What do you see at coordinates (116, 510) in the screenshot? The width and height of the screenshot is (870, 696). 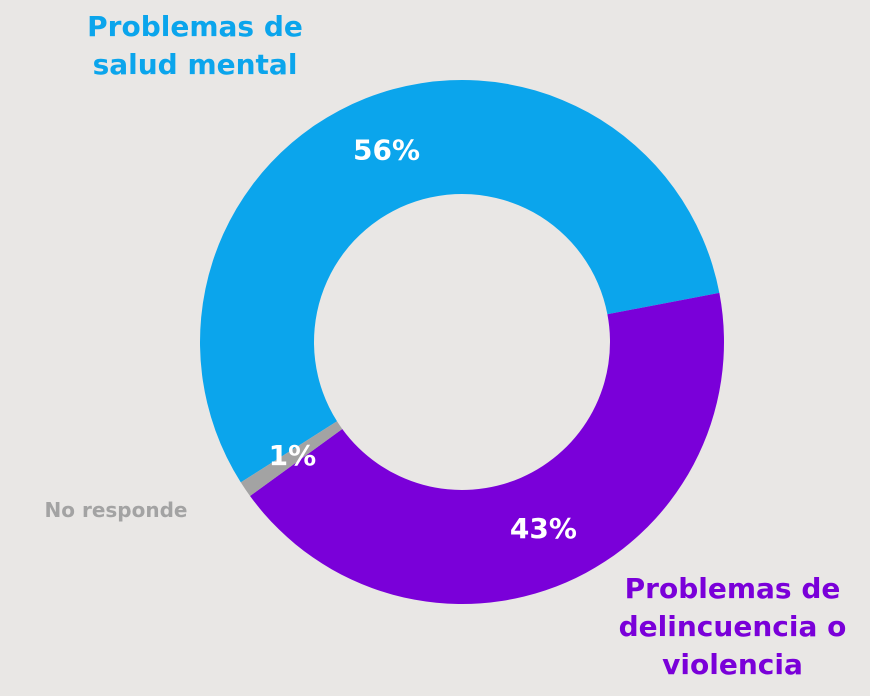 I see `category-label: No responde` at bounding box center [116, 510].